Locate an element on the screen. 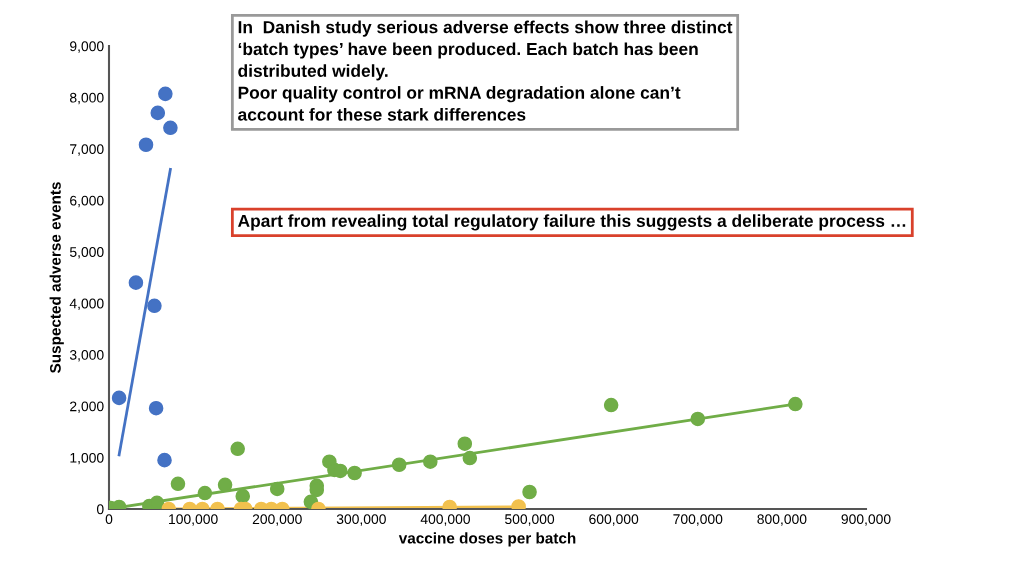 This screenshot has width=1024, height=587. x-tick-label: 600,000 is located at coordinates (614, 520).